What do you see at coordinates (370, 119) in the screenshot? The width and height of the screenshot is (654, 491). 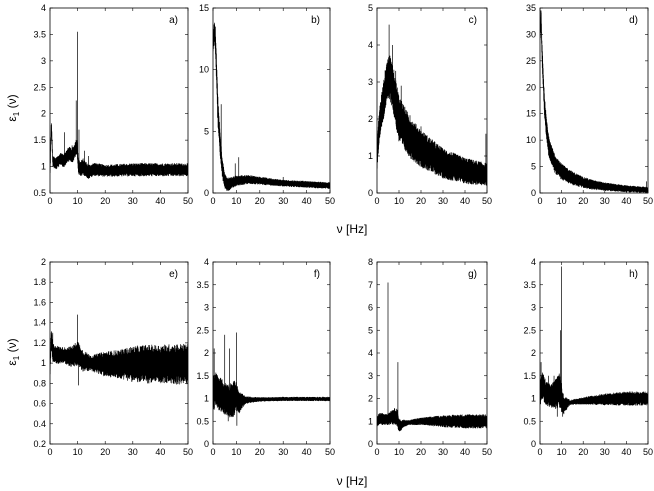 I see `y-tick-label-c-2: 2` at bounding box center [370, 119].